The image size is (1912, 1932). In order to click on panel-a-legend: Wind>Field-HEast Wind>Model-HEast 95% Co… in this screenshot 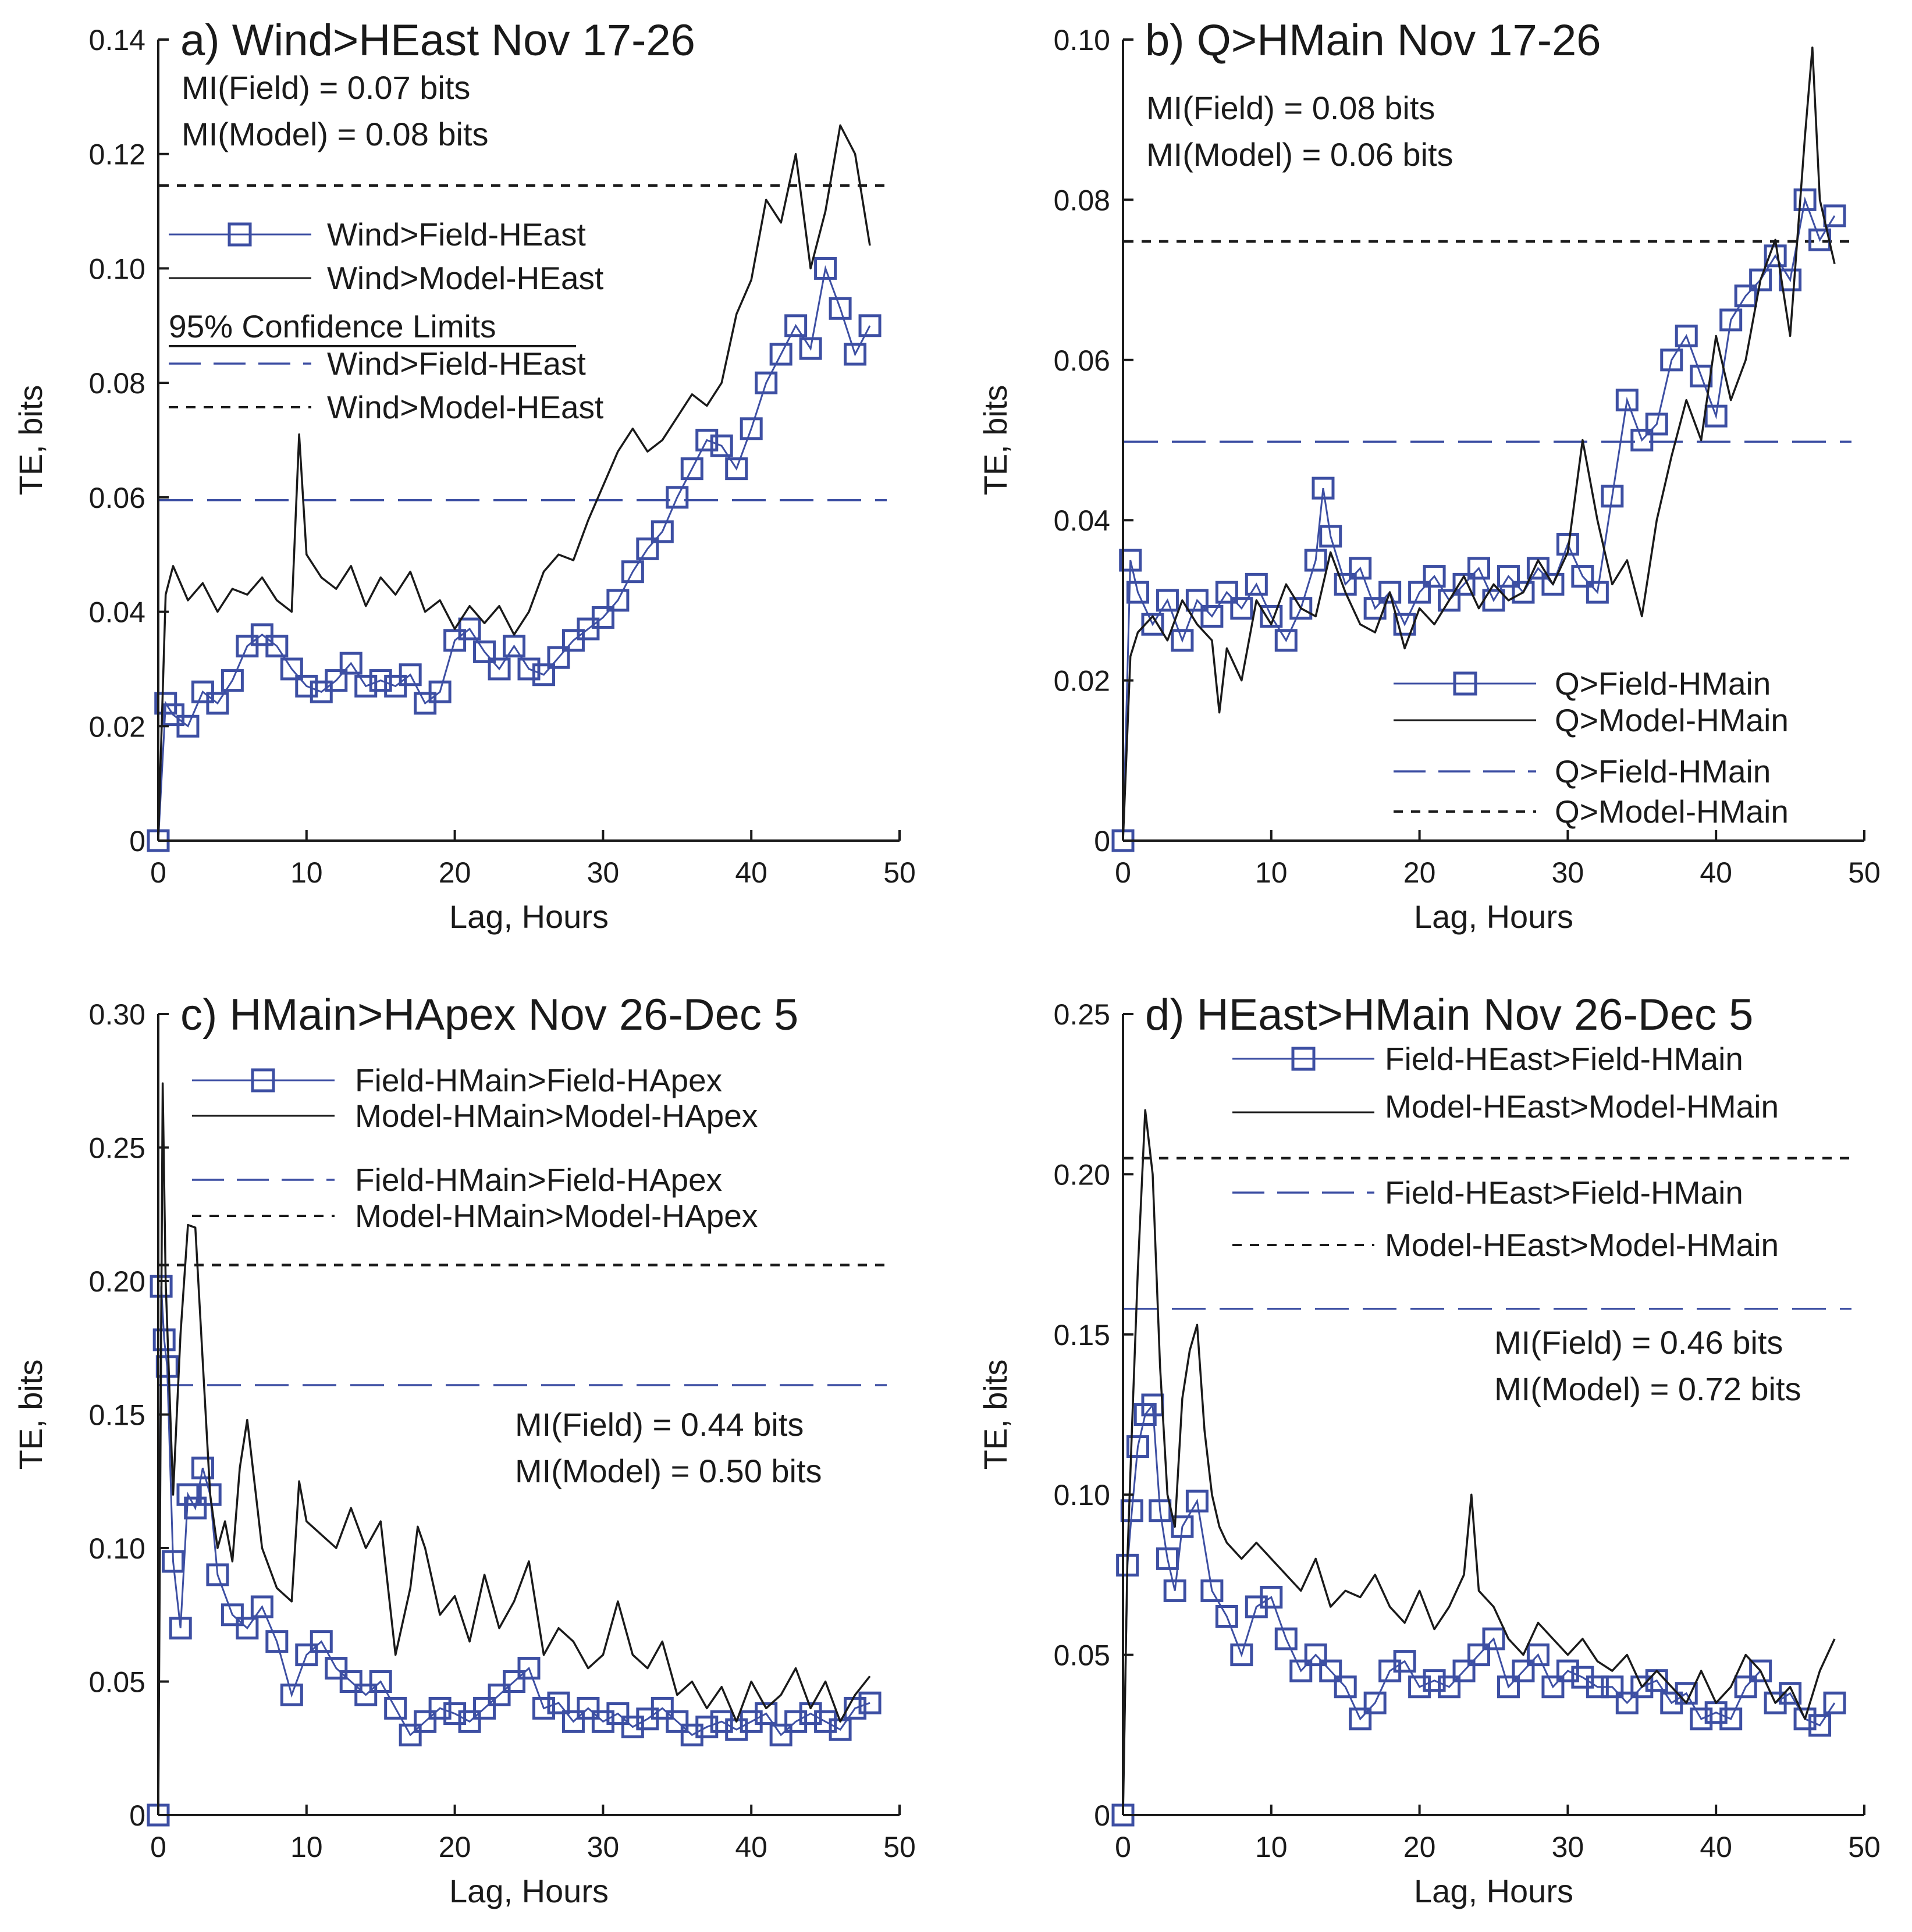, I will do `click(386, 321)`.